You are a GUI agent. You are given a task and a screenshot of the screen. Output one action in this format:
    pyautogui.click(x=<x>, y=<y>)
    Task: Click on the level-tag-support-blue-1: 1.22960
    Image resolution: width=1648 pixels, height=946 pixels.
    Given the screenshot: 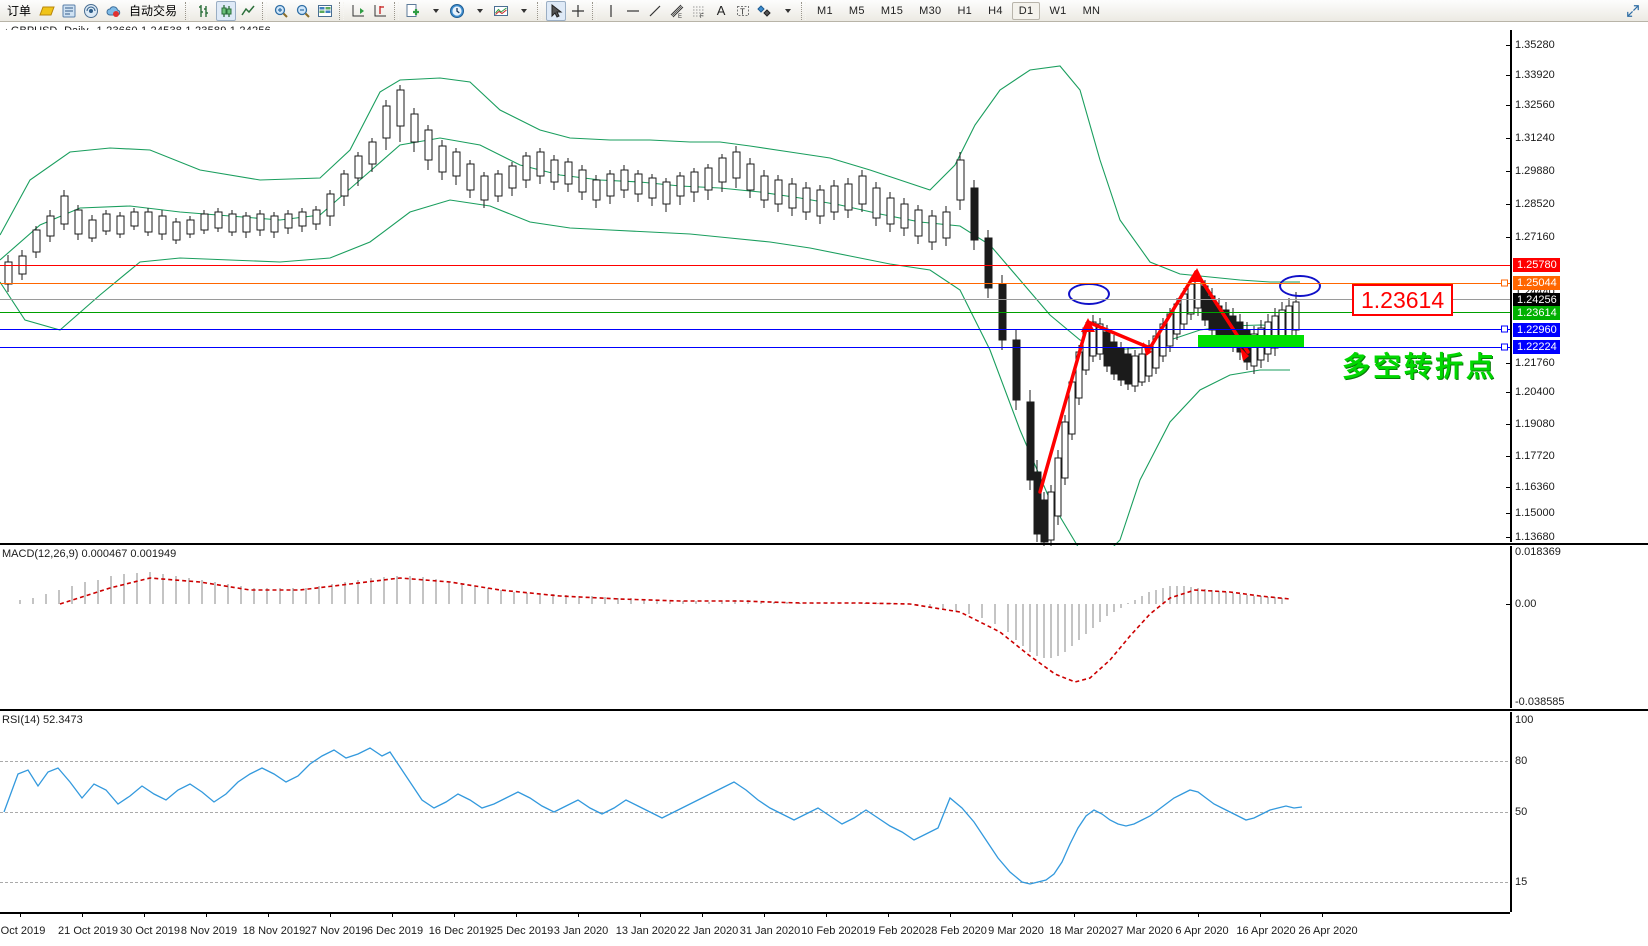 What is the action you would take?
    pyautogui.click(x=1536, y=330)
    